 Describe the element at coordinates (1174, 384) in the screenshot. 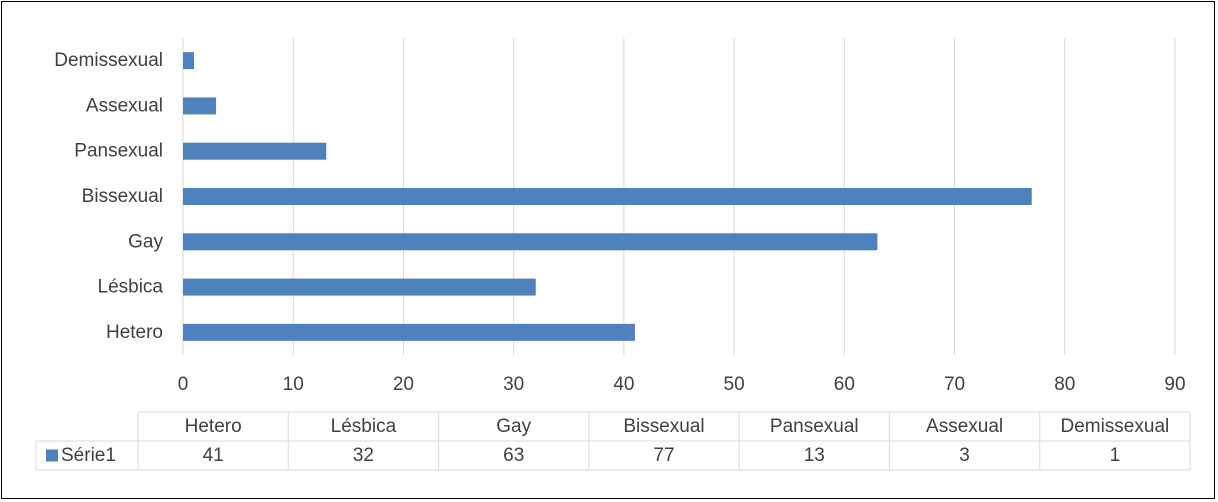

I see `x-tick-label: 90` at that location.